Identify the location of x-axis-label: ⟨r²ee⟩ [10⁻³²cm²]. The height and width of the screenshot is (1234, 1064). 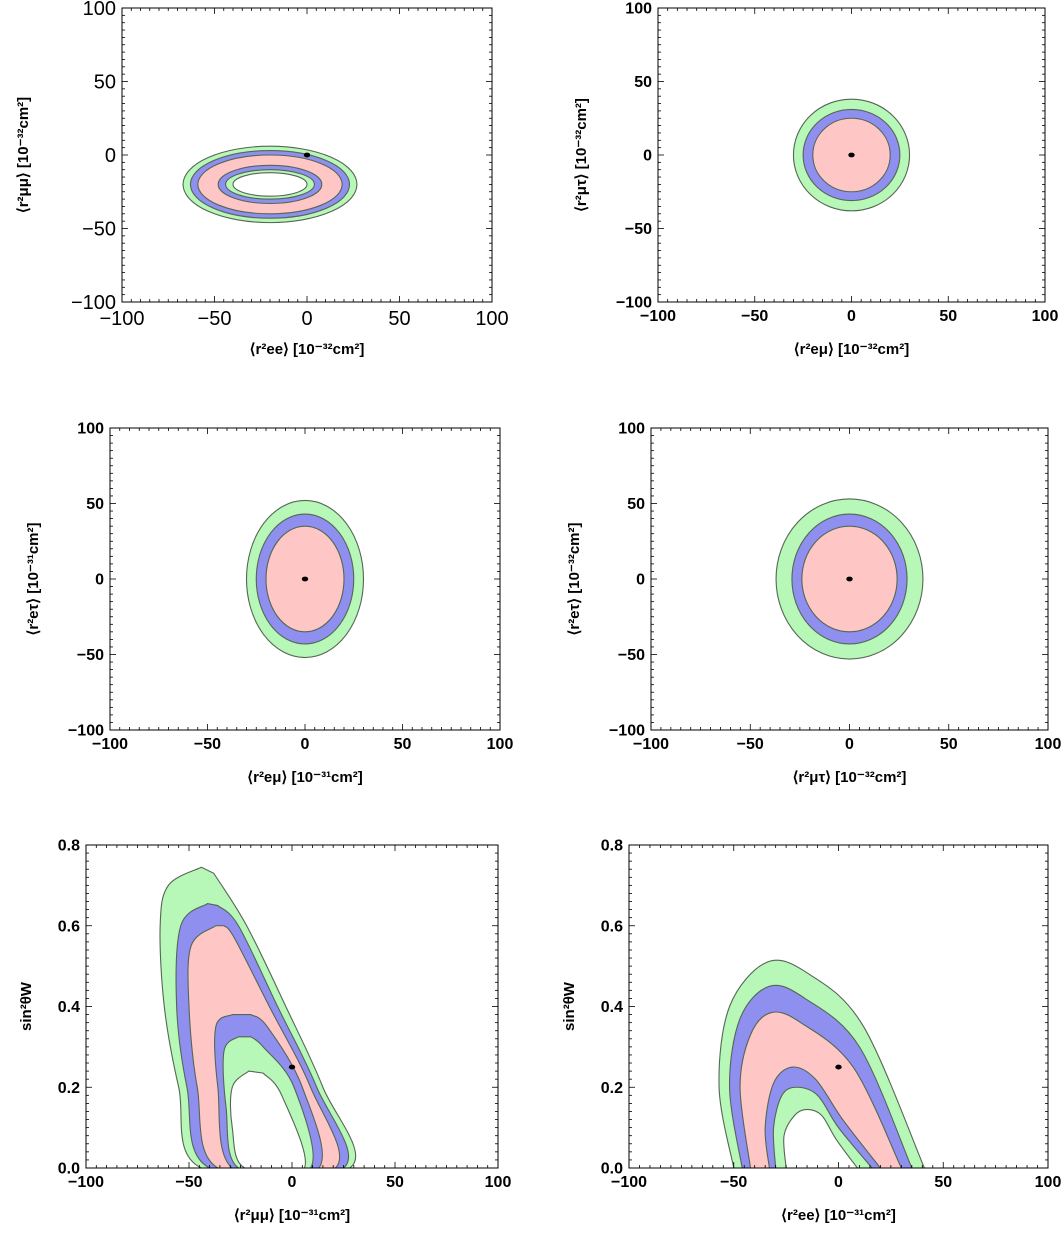
(307, 349).